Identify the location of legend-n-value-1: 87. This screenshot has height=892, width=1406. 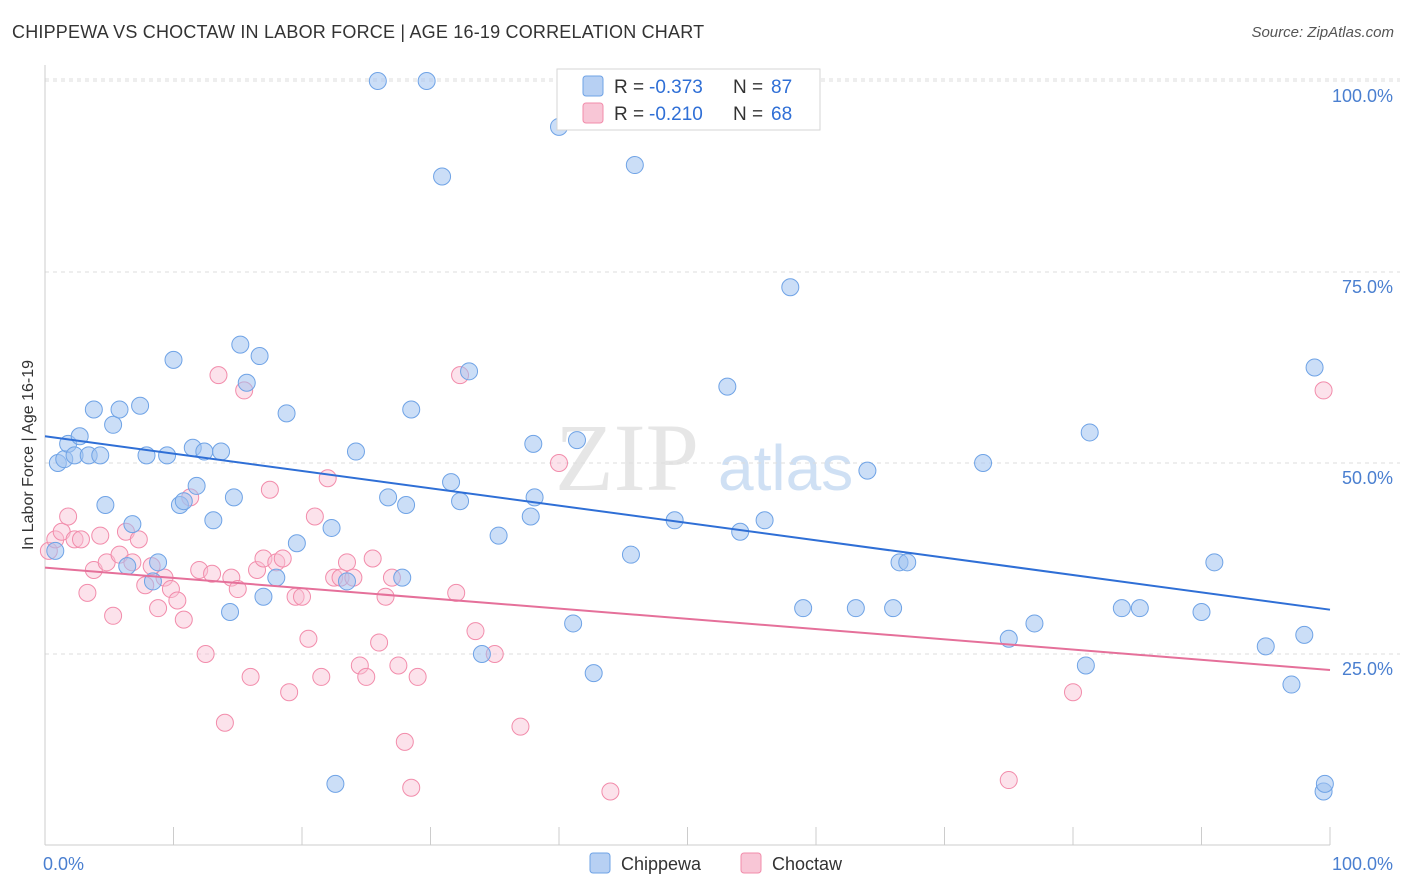
(781, 87).